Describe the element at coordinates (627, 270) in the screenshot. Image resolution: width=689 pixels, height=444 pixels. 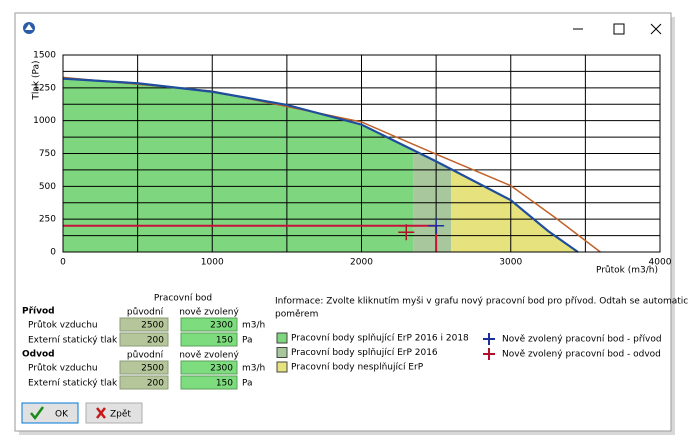
I see `x-axis-label: Průtok (m3/h)` at that location.